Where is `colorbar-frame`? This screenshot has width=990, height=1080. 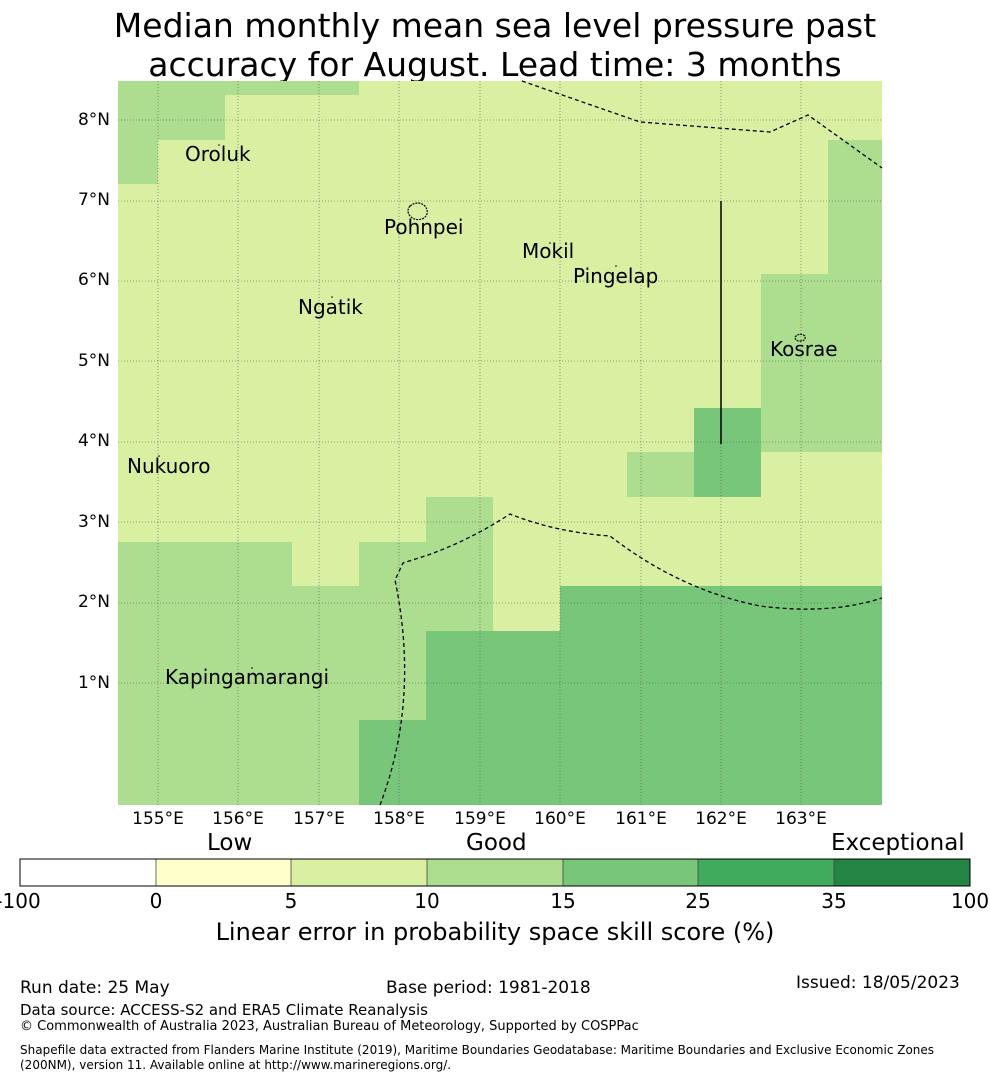 colorbar-frame is located at coordinates (495, 872).